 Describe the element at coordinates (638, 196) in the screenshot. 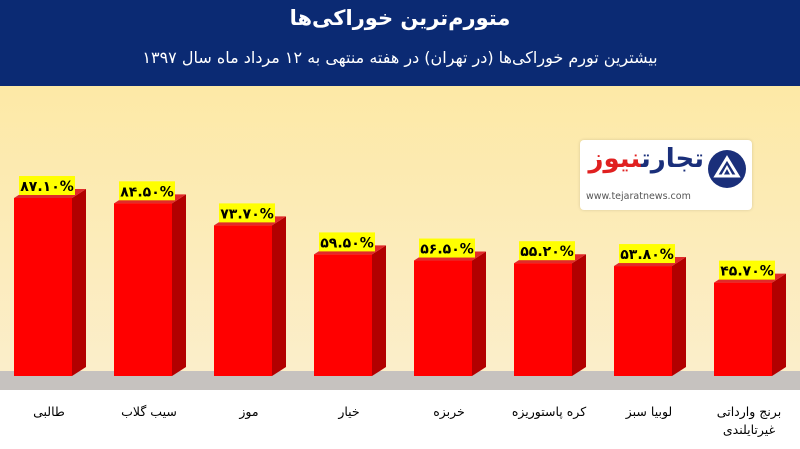

I see `logo-website: www.tejaratnews.com` at that location.